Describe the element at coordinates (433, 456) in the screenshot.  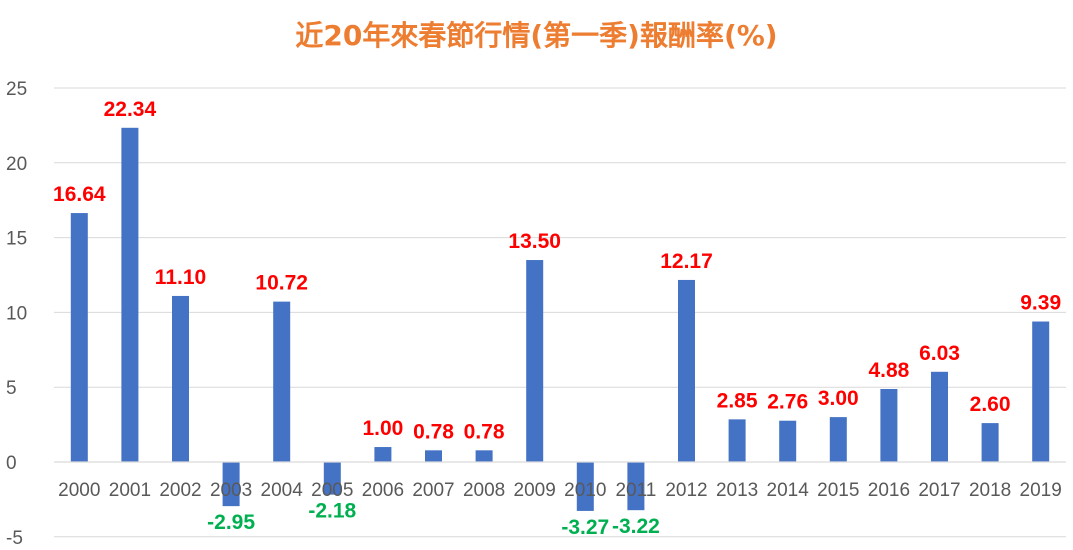
I see `bar-2007` at that location.